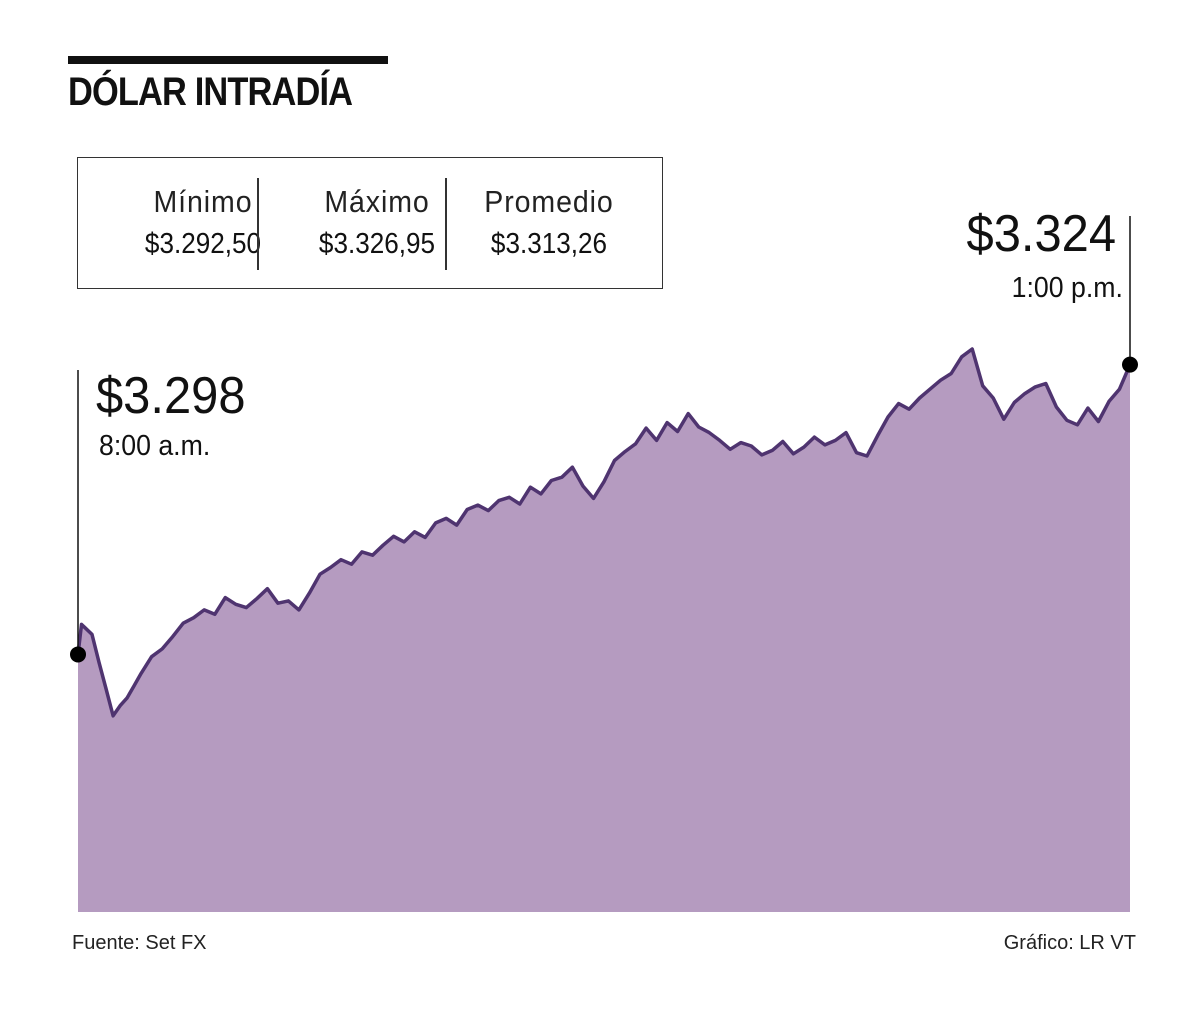  I want to click on stat-average-label: Promedio, so click(549, 201).